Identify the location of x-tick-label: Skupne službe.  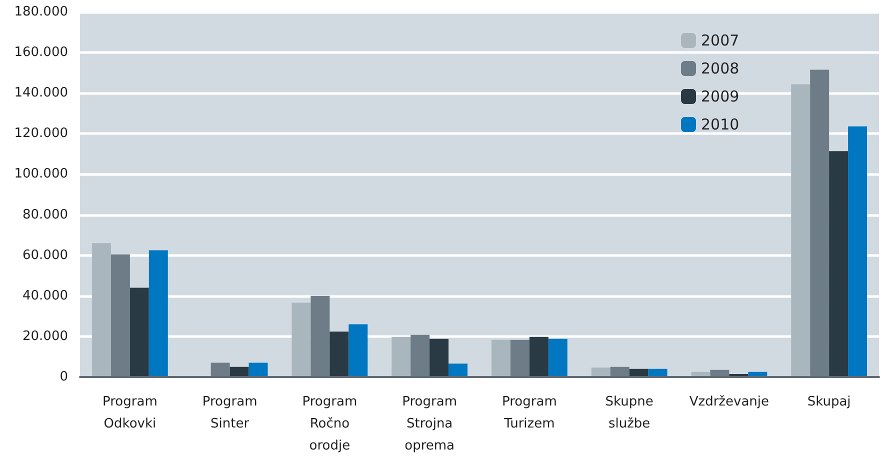
(629, 413).